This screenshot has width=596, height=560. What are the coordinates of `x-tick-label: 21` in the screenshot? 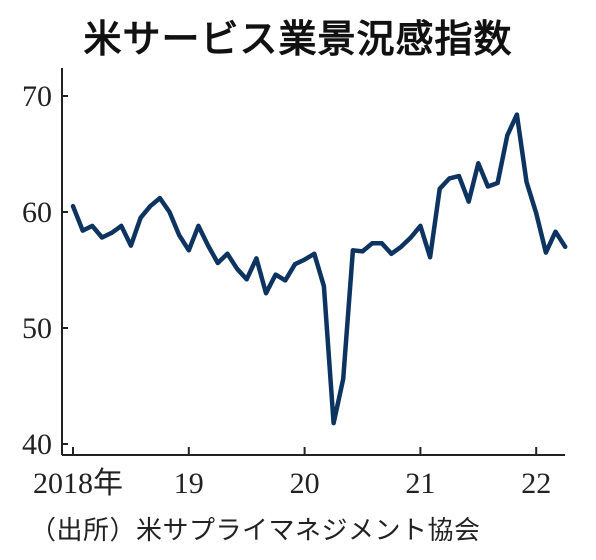 It's located at (420, 483).